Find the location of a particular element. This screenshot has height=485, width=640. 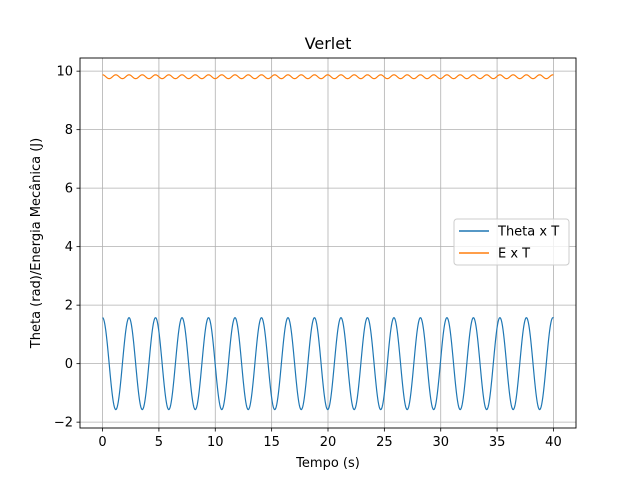

x-tick-label: 35 is located at coordinates (497, 442).